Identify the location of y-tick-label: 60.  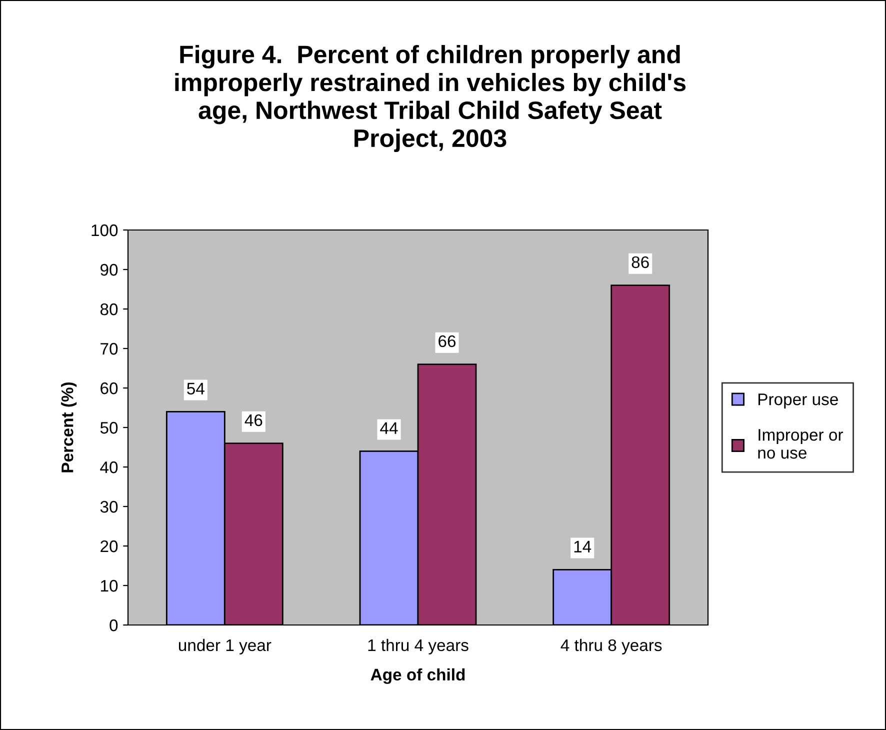
(109, 388).